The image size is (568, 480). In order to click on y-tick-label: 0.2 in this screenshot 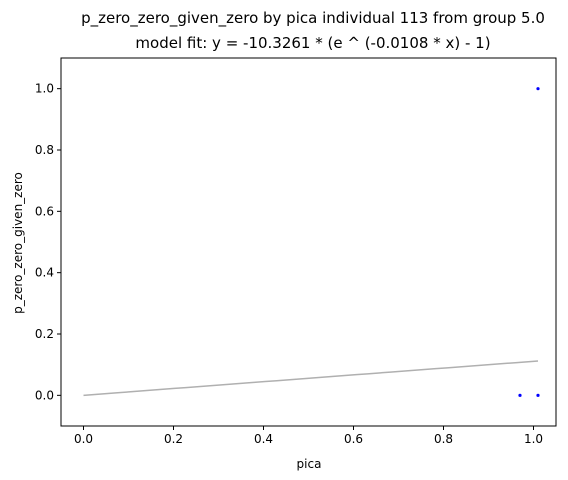, I will do `click(44, 334)`.